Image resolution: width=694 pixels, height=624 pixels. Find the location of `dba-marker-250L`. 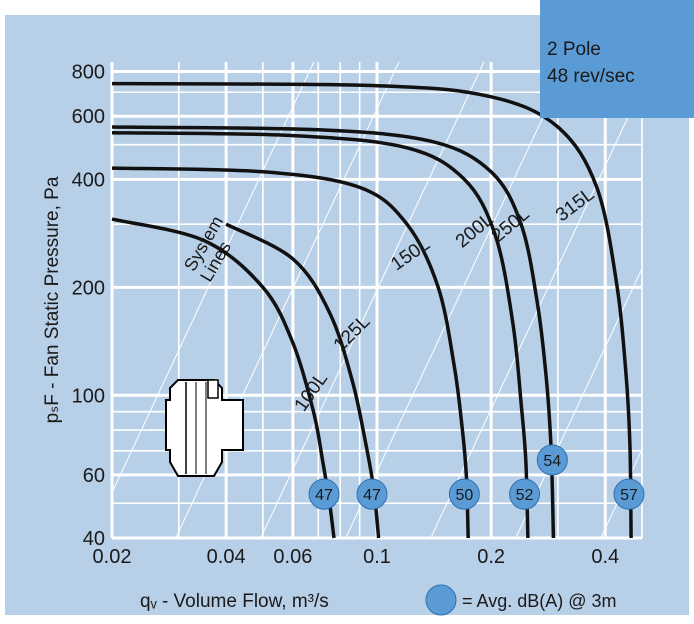

dba-marker-250L is located at coordinates (552, 460).